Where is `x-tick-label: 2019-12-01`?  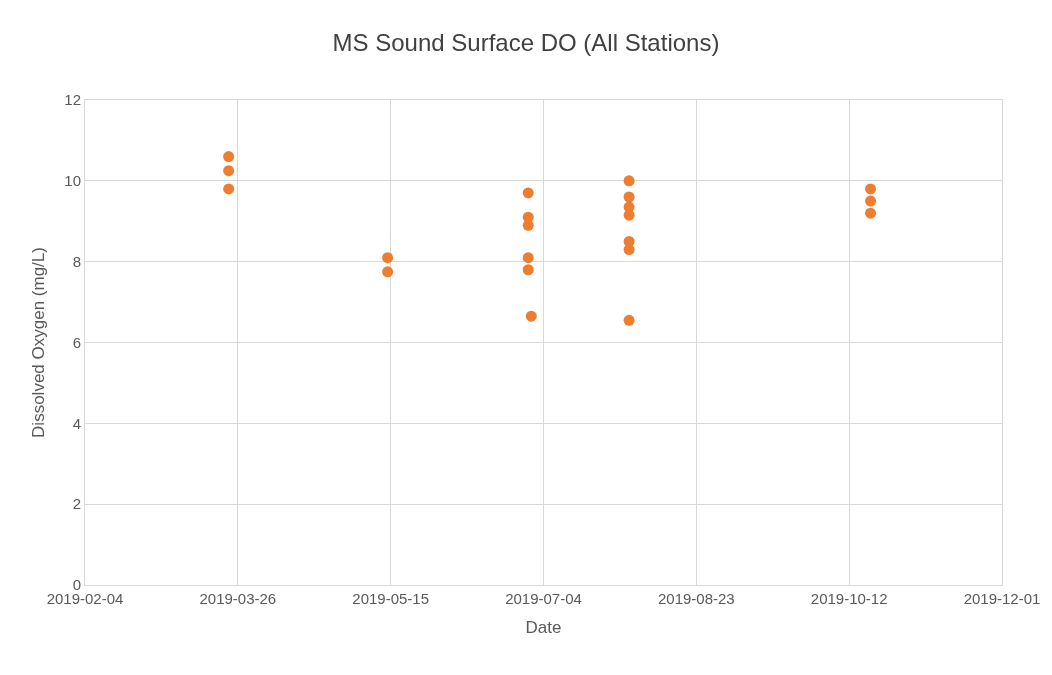
x-tick-label: 2019-12-01 is located at coordinates (1002, 598).